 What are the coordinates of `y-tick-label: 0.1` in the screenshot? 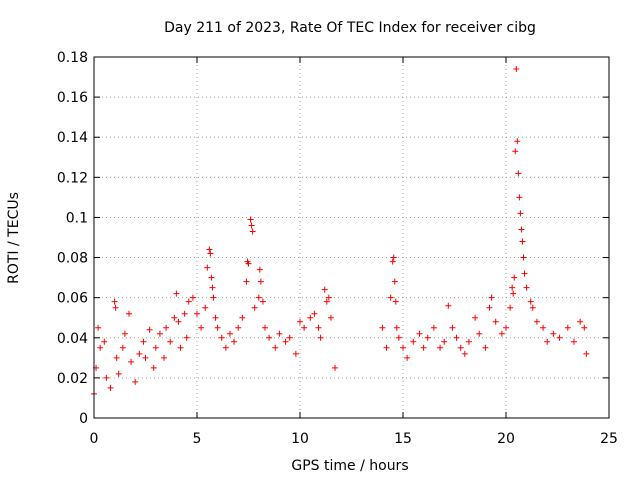 It's located at (77, 218).